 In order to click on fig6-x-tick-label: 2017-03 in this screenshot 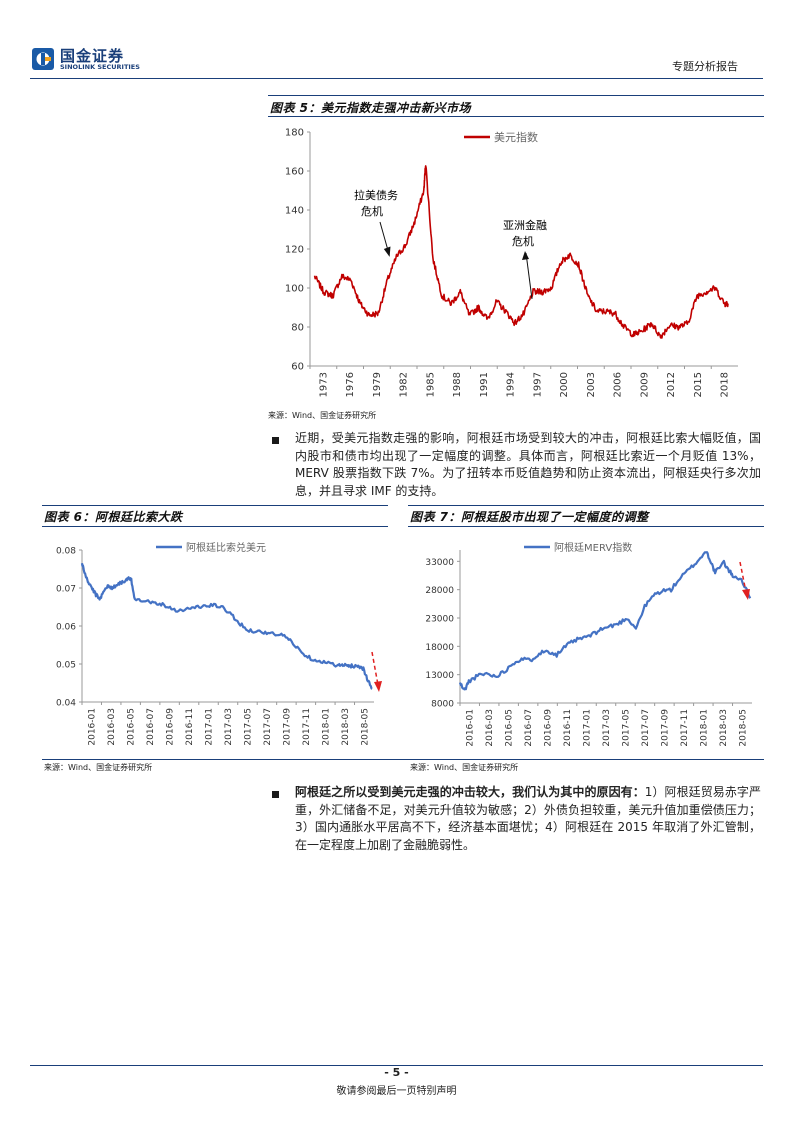, I will do `click(229, 727)`.